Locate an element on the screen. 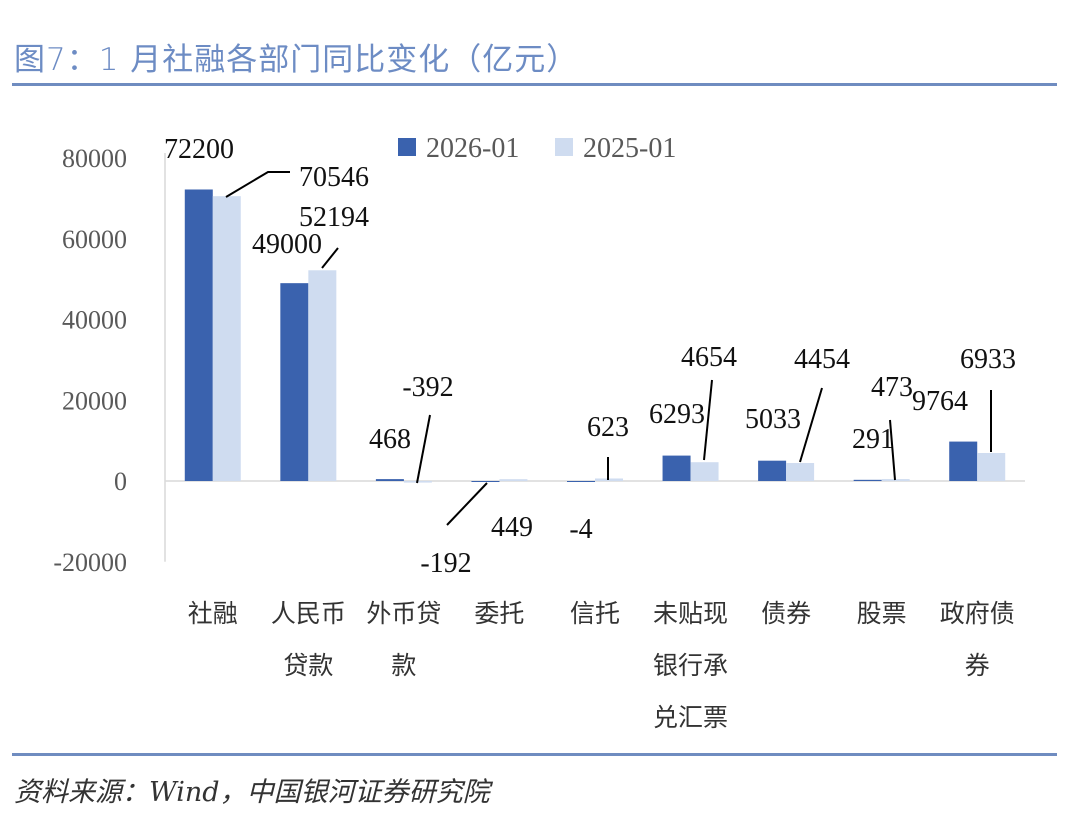 This screenshot has width=1080, height=836. category-label: 社融 is located at coordinates (213, 613).